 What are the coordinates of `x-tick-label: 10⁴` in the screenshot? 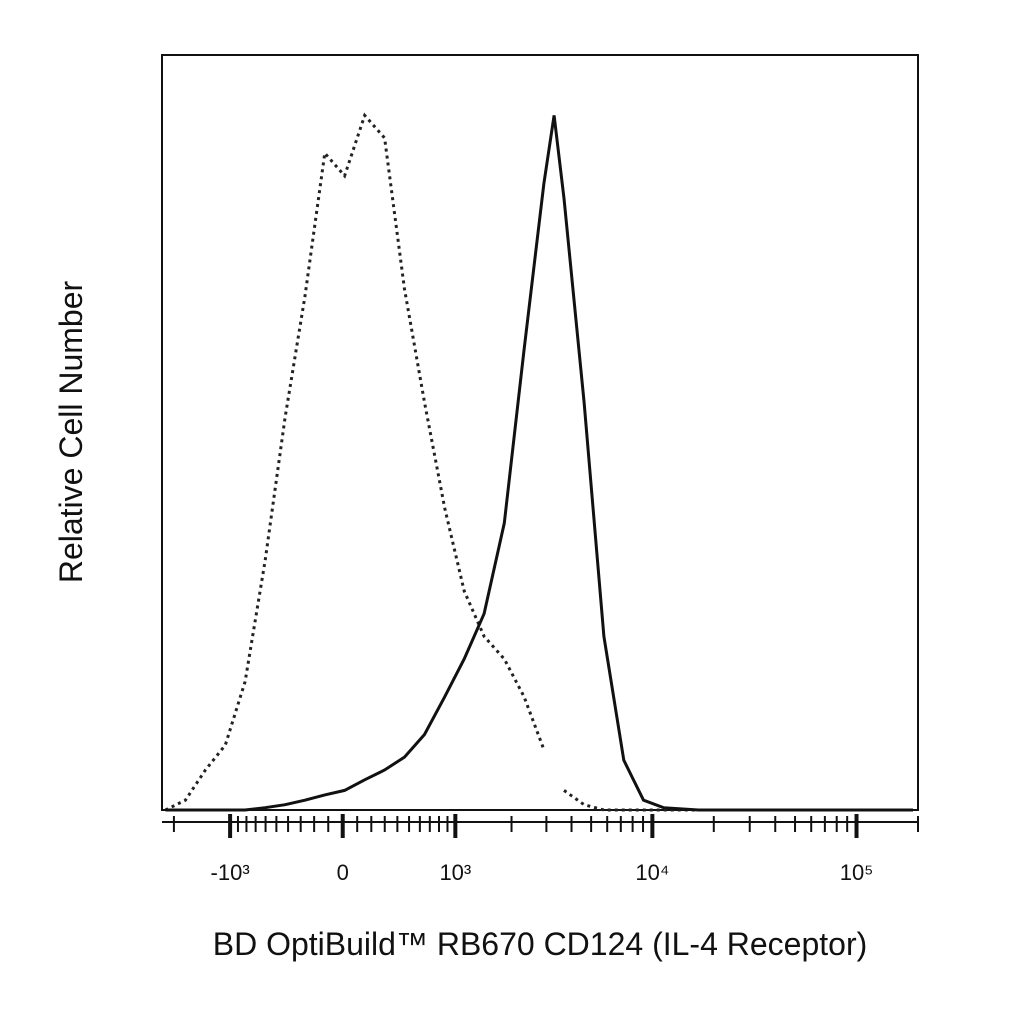 It's located at (652, 872).